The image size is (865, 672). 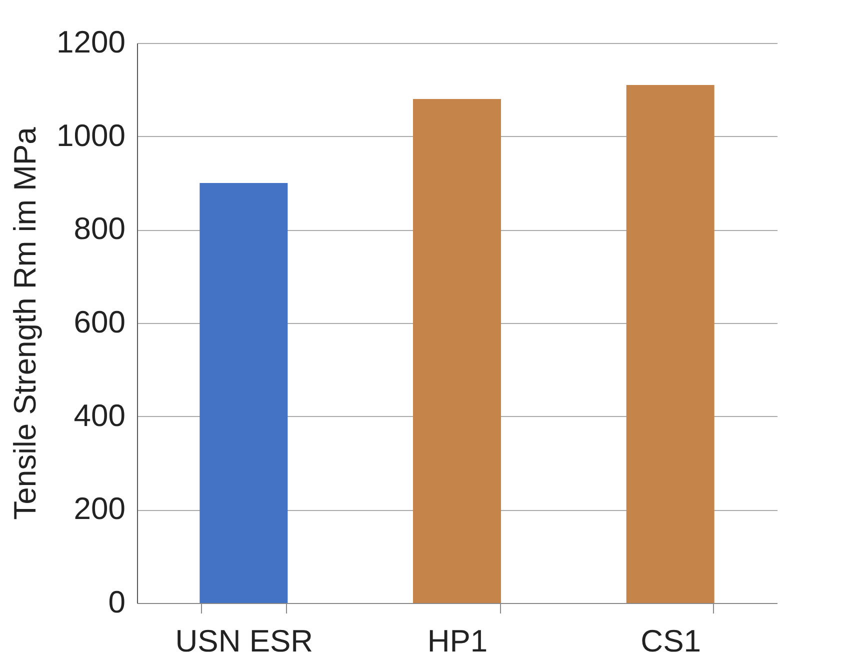 What do you see at coordinates (91, 135) in the screenshot?
I see `y-tick-label: 1000` at bounding box center [91, 135].